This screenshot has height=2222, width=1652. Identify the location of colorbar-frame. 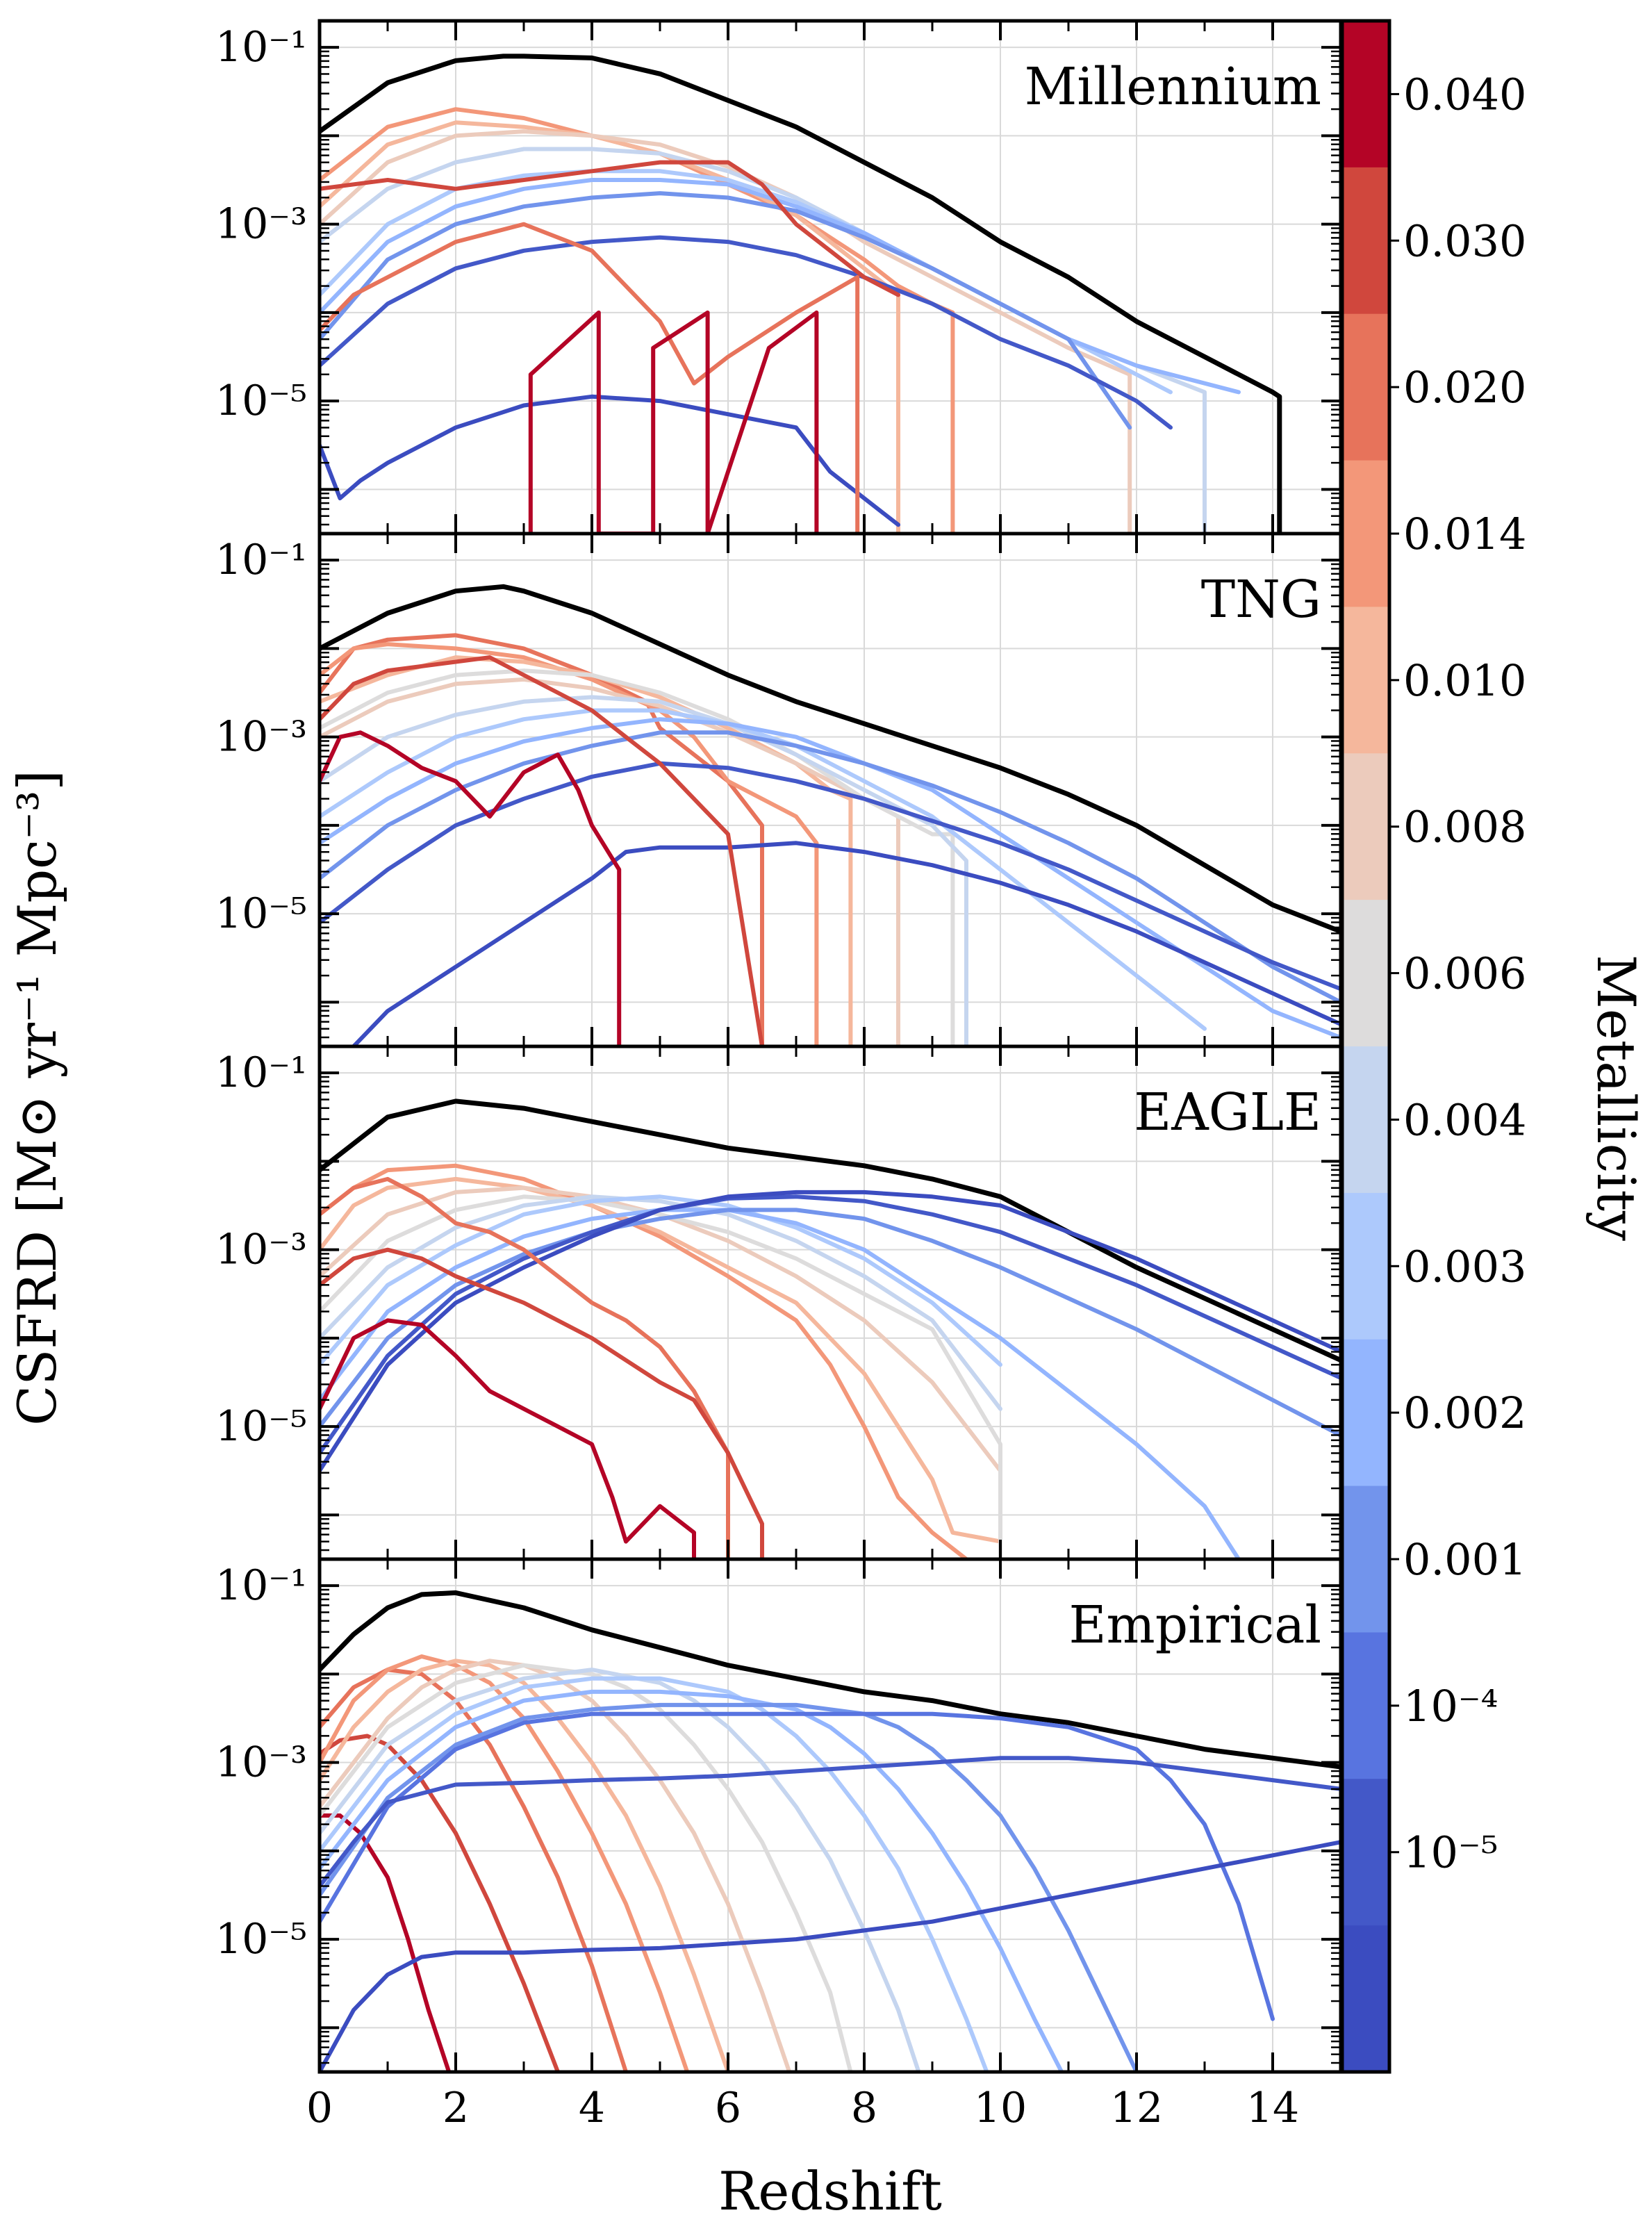
(1365, 1046).